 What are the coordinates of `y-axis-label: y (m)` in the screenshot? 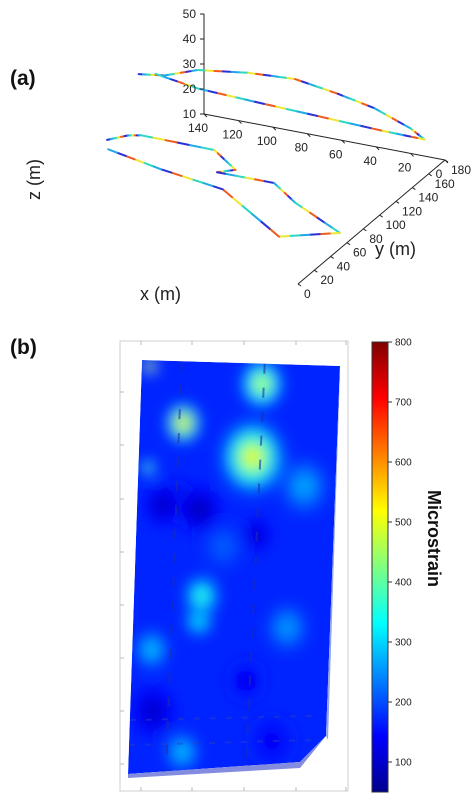 It's located at (395, 249).